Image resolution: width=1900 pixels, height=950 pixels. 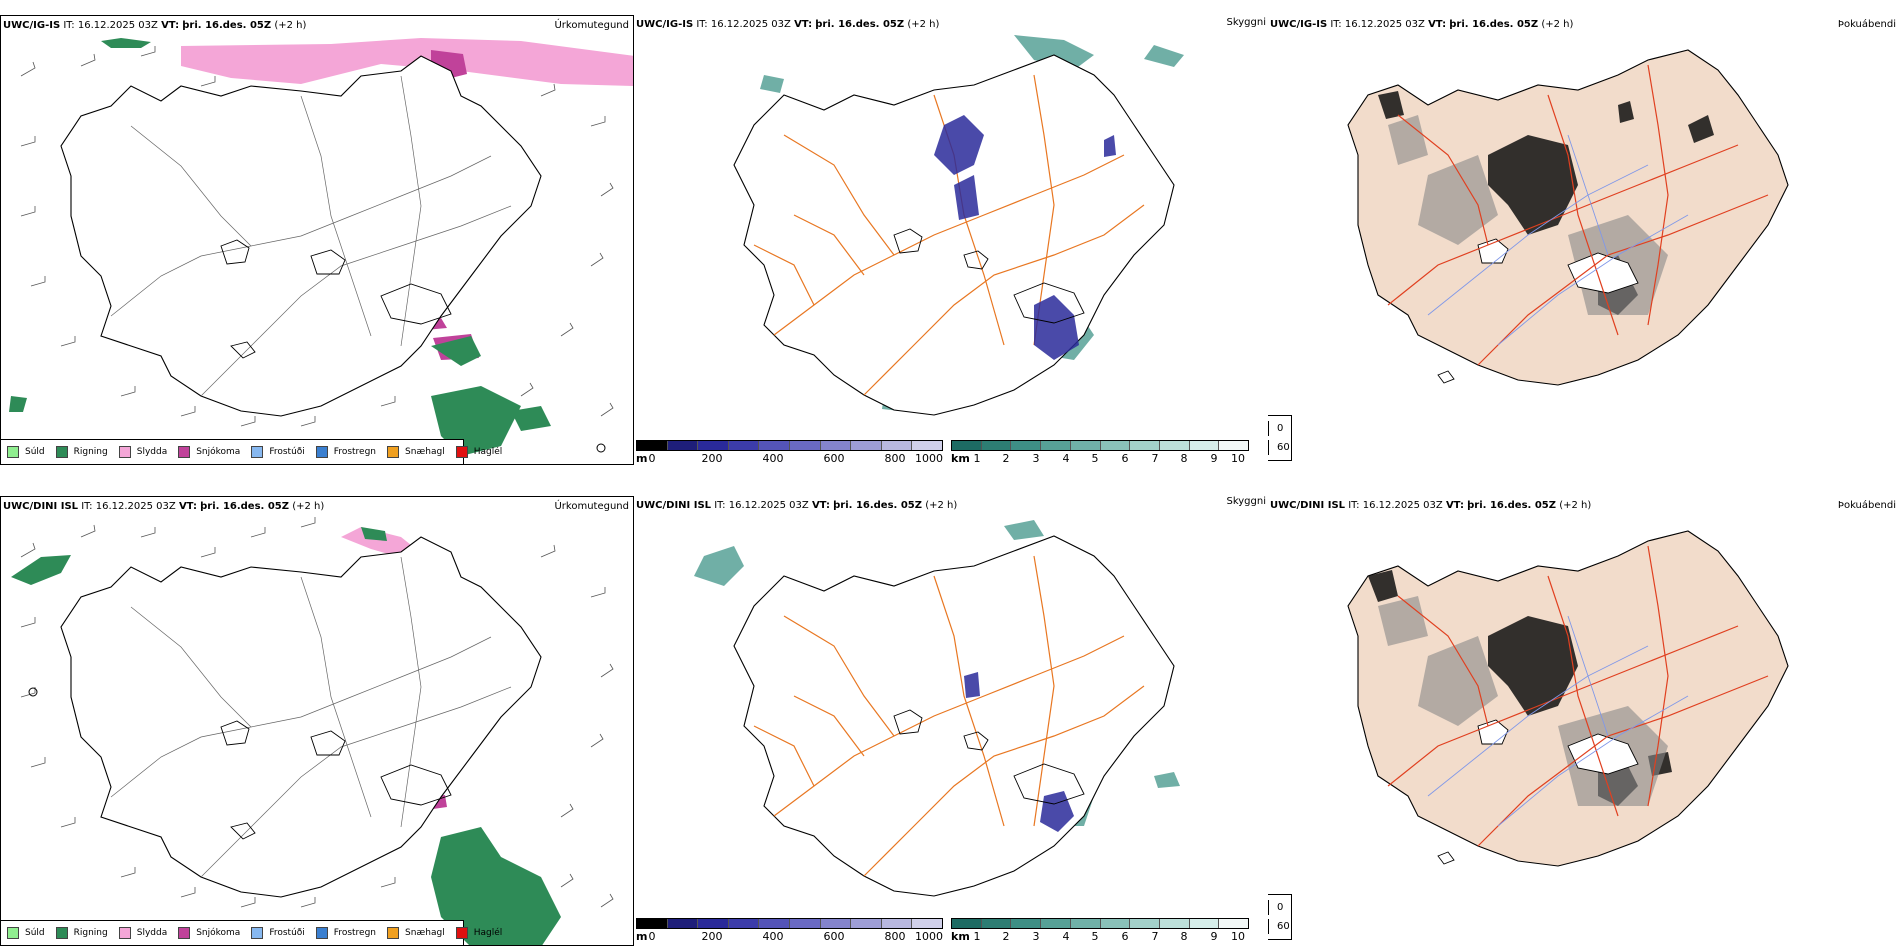 I want to click on legend-item-frostudi: Frostúði, so click(x=278, y=933).